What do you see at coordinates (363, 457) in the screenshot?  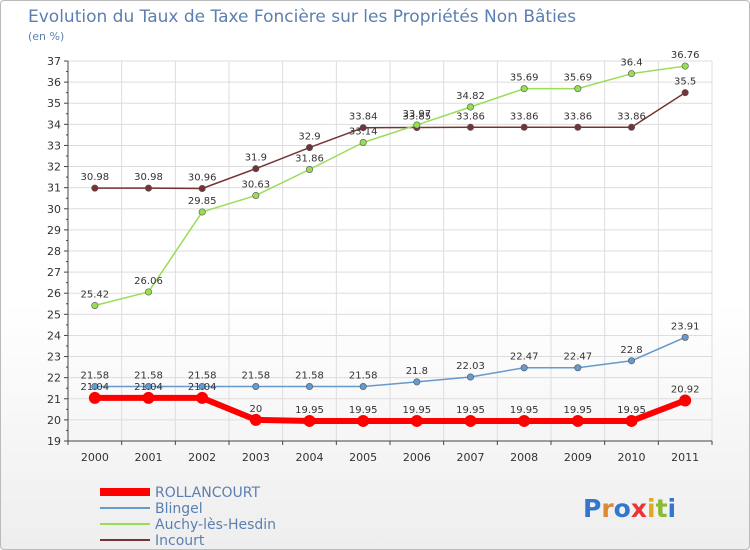 I see `x-tick-label: 2005` at bounding box center [363, 457].